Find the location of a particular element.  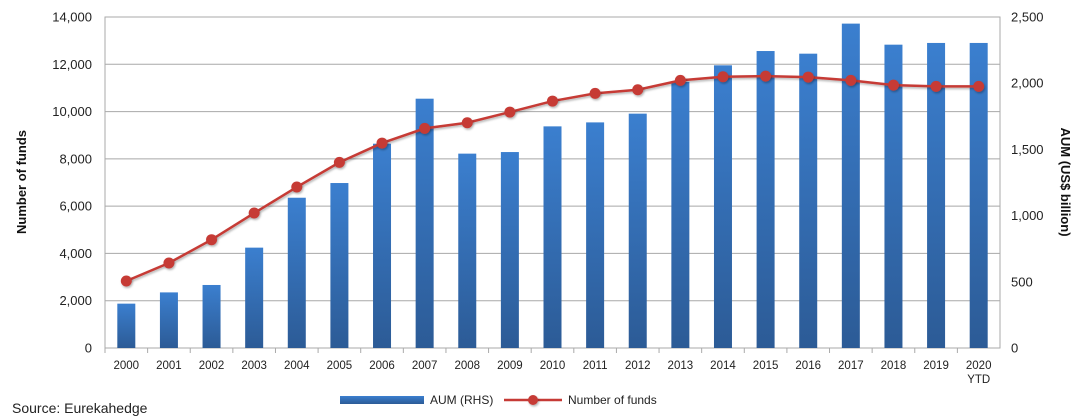

x-tick-label: 2008 is located at coordinates (467, 366).